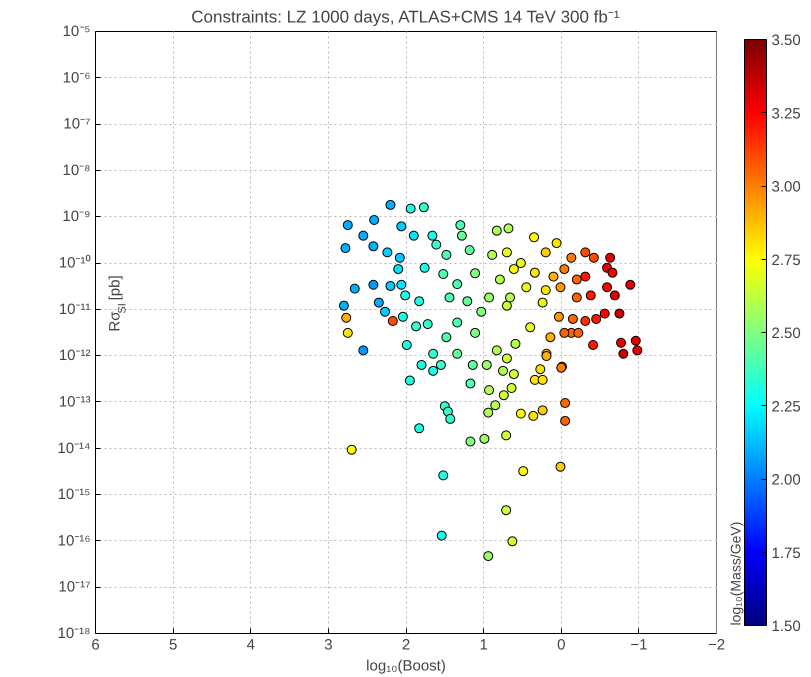 This screenshot has height=677, width=811. Describe the element at coordinates (717, 645) in the screenshot. I see `x-tick-label: −2` at that location.